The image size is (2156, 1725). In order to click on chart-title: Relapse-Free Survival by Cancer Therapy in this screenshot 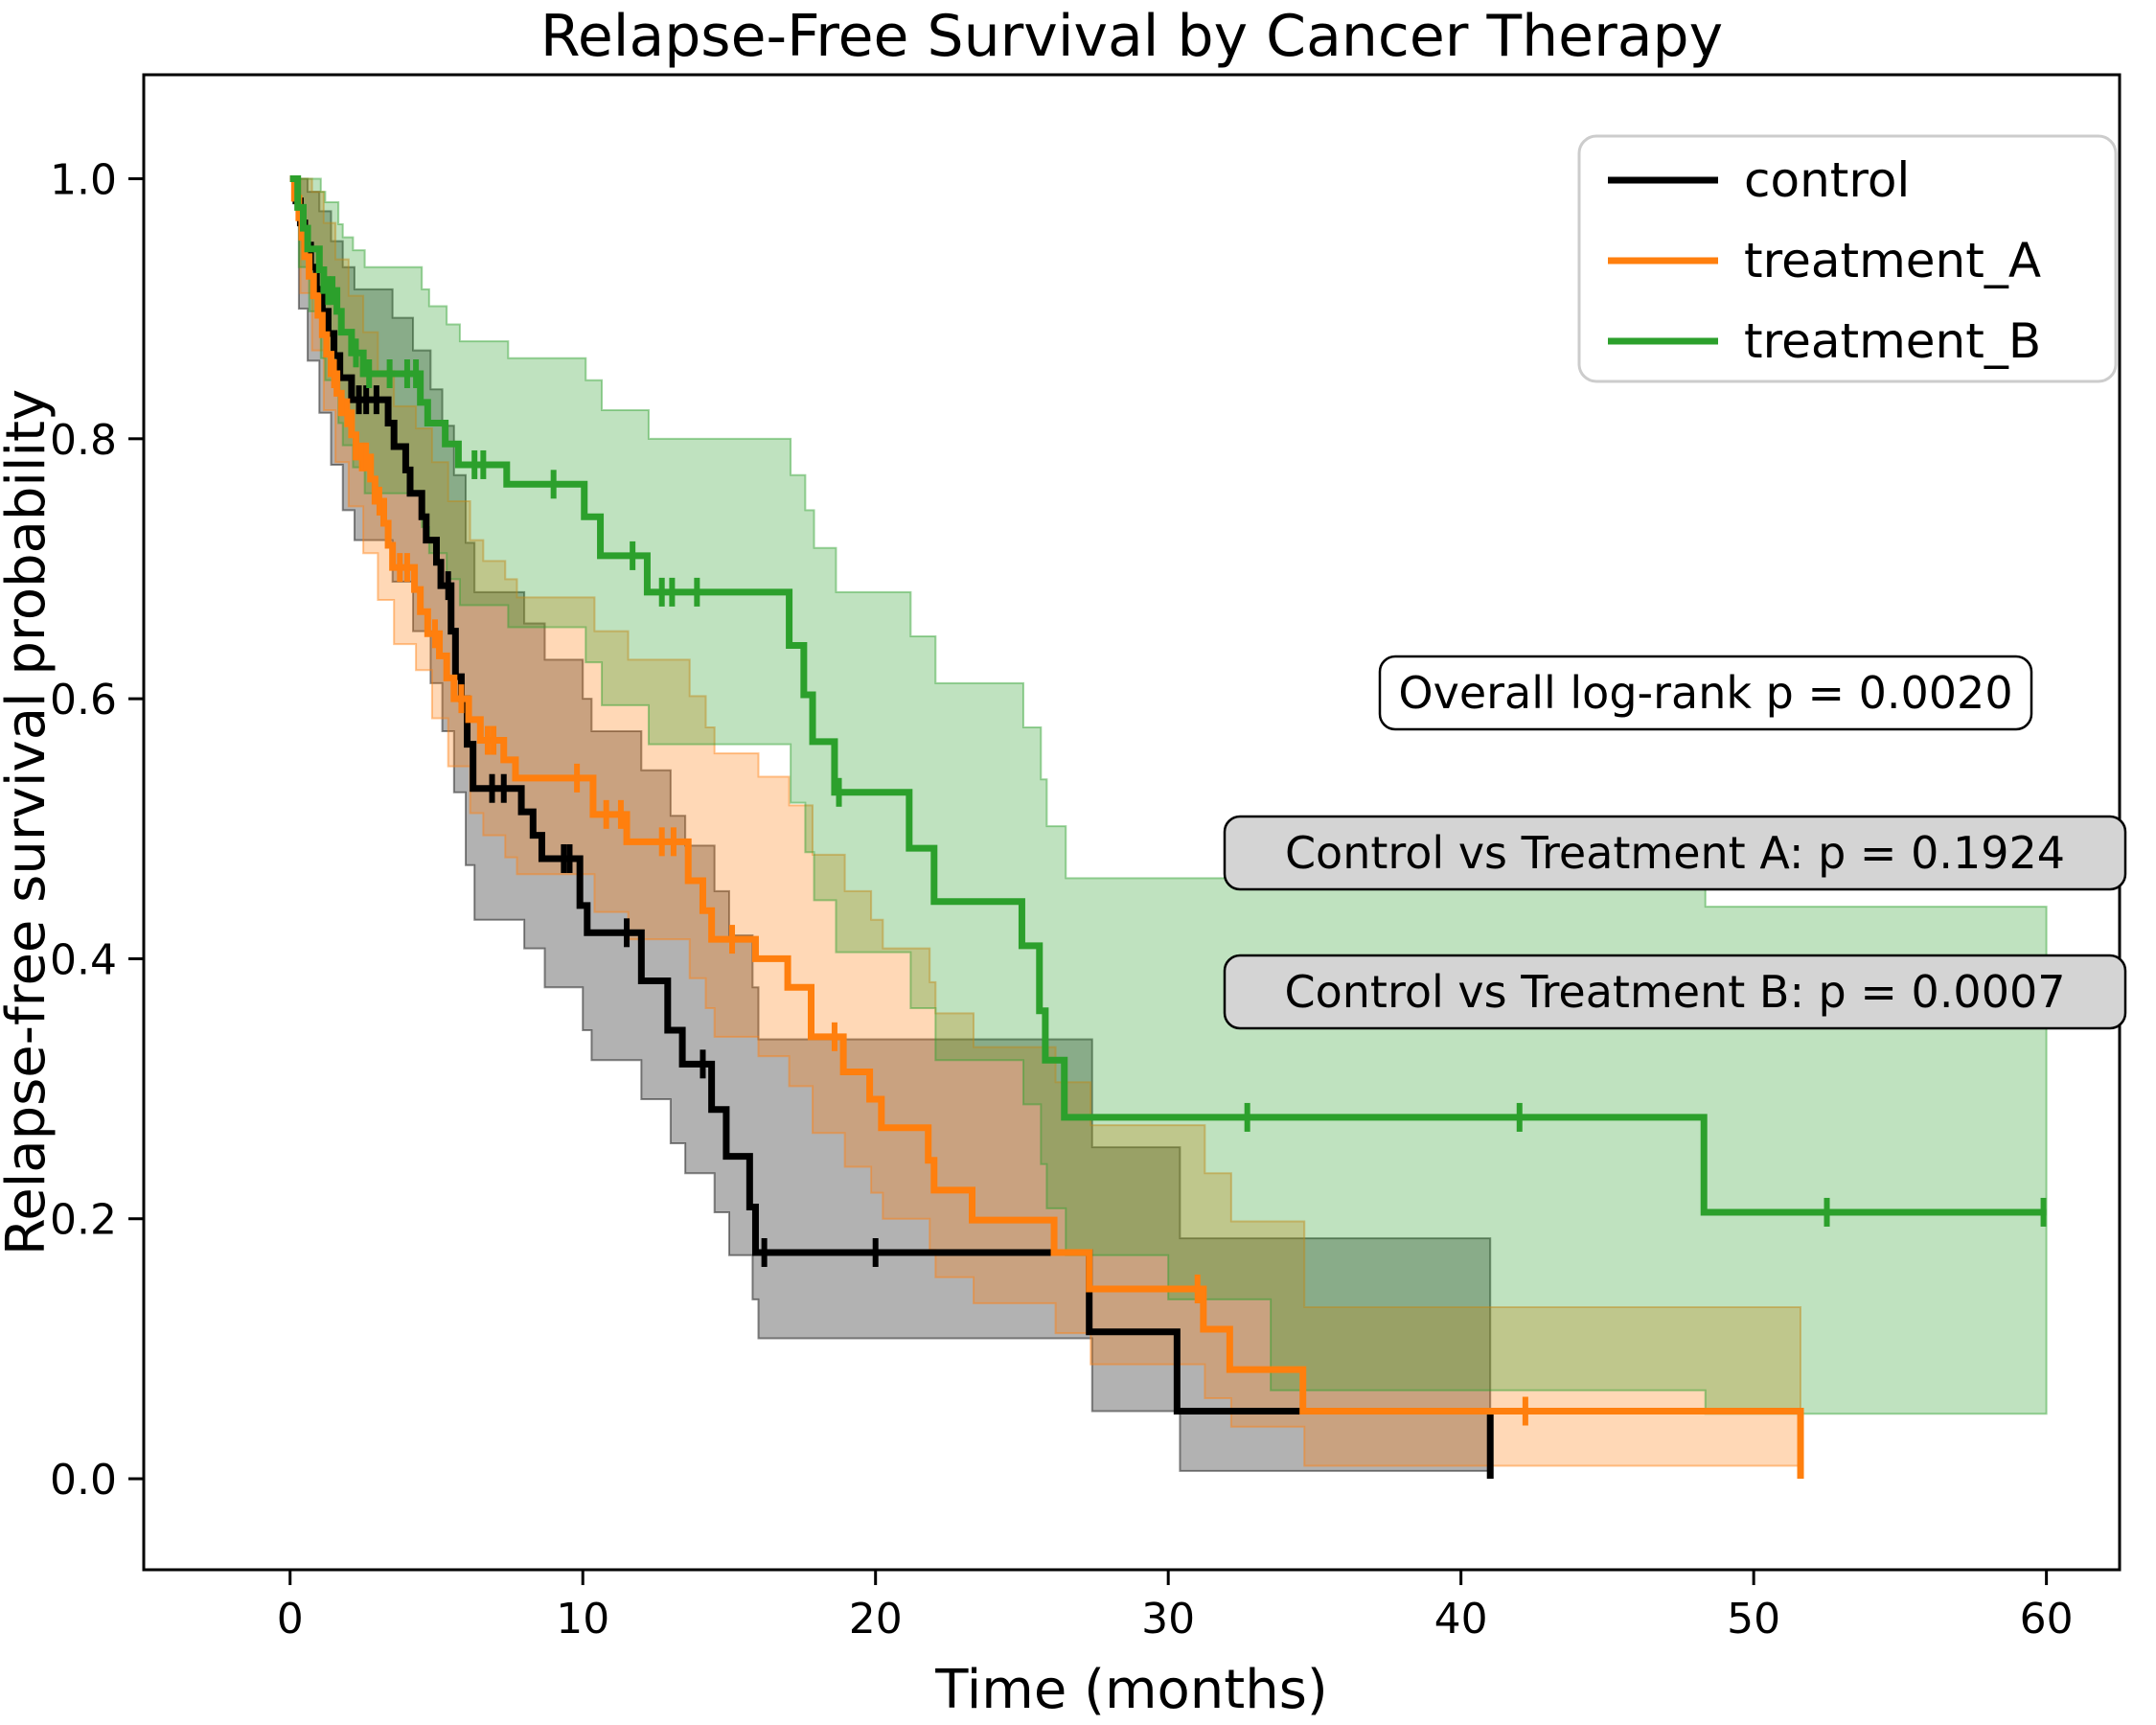, I will do `click(1132, 36)`.